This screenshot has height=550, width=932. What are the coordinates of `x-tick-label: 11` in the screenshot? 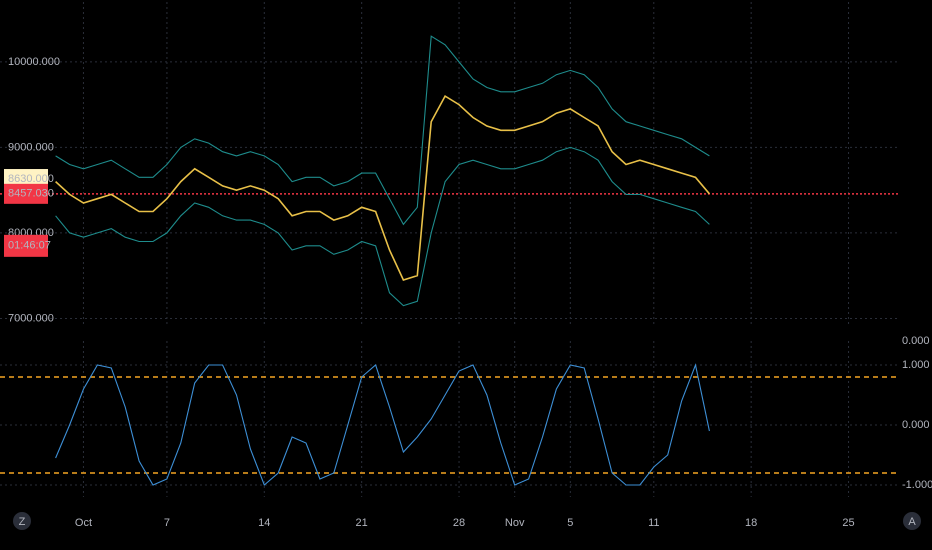 It's located at (653, 523).